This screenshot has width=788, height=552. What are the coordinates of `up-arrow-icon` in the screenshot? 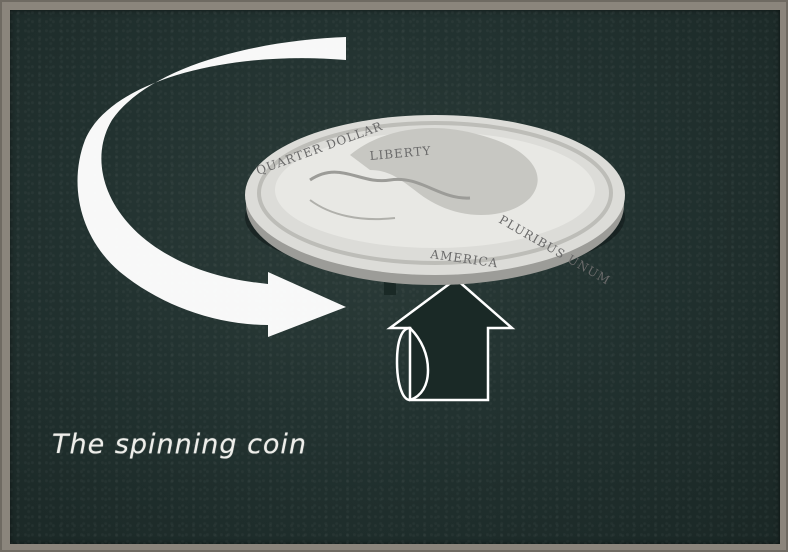 It's located at (450, 339).